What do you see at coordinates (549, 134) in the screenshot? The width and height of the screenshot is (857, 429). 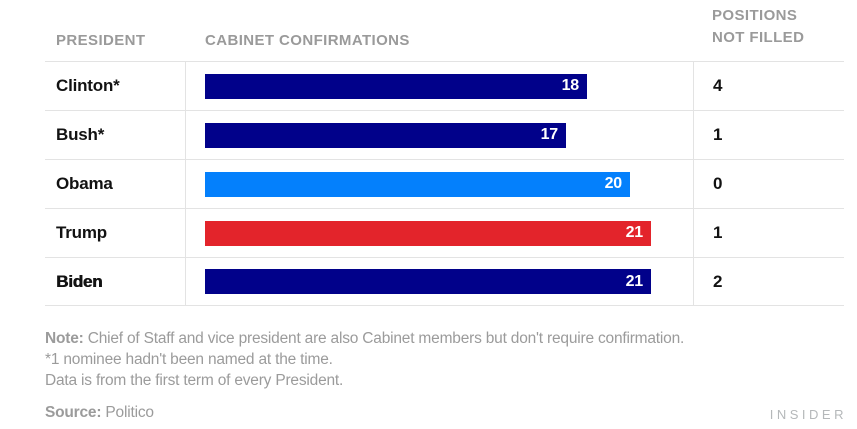 I see `bar-value-label: 17` at bounding box center [549, 134].